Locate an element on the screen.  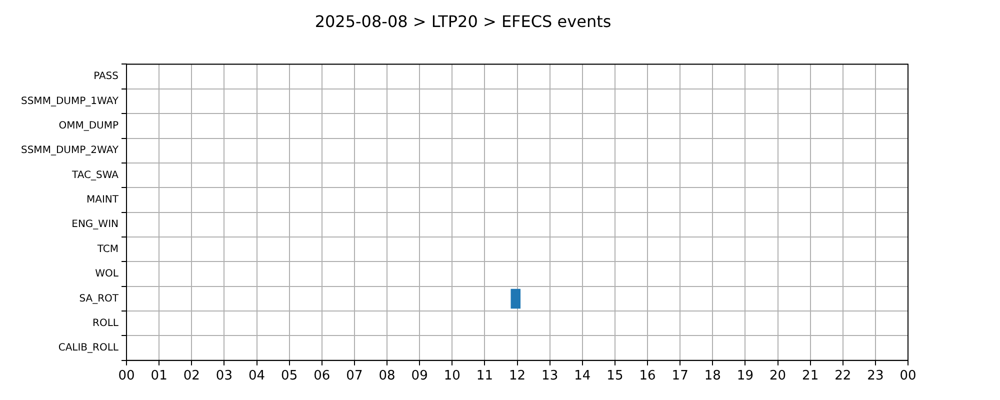
x-tick-label: 06 is located at coordinates (322, 376).